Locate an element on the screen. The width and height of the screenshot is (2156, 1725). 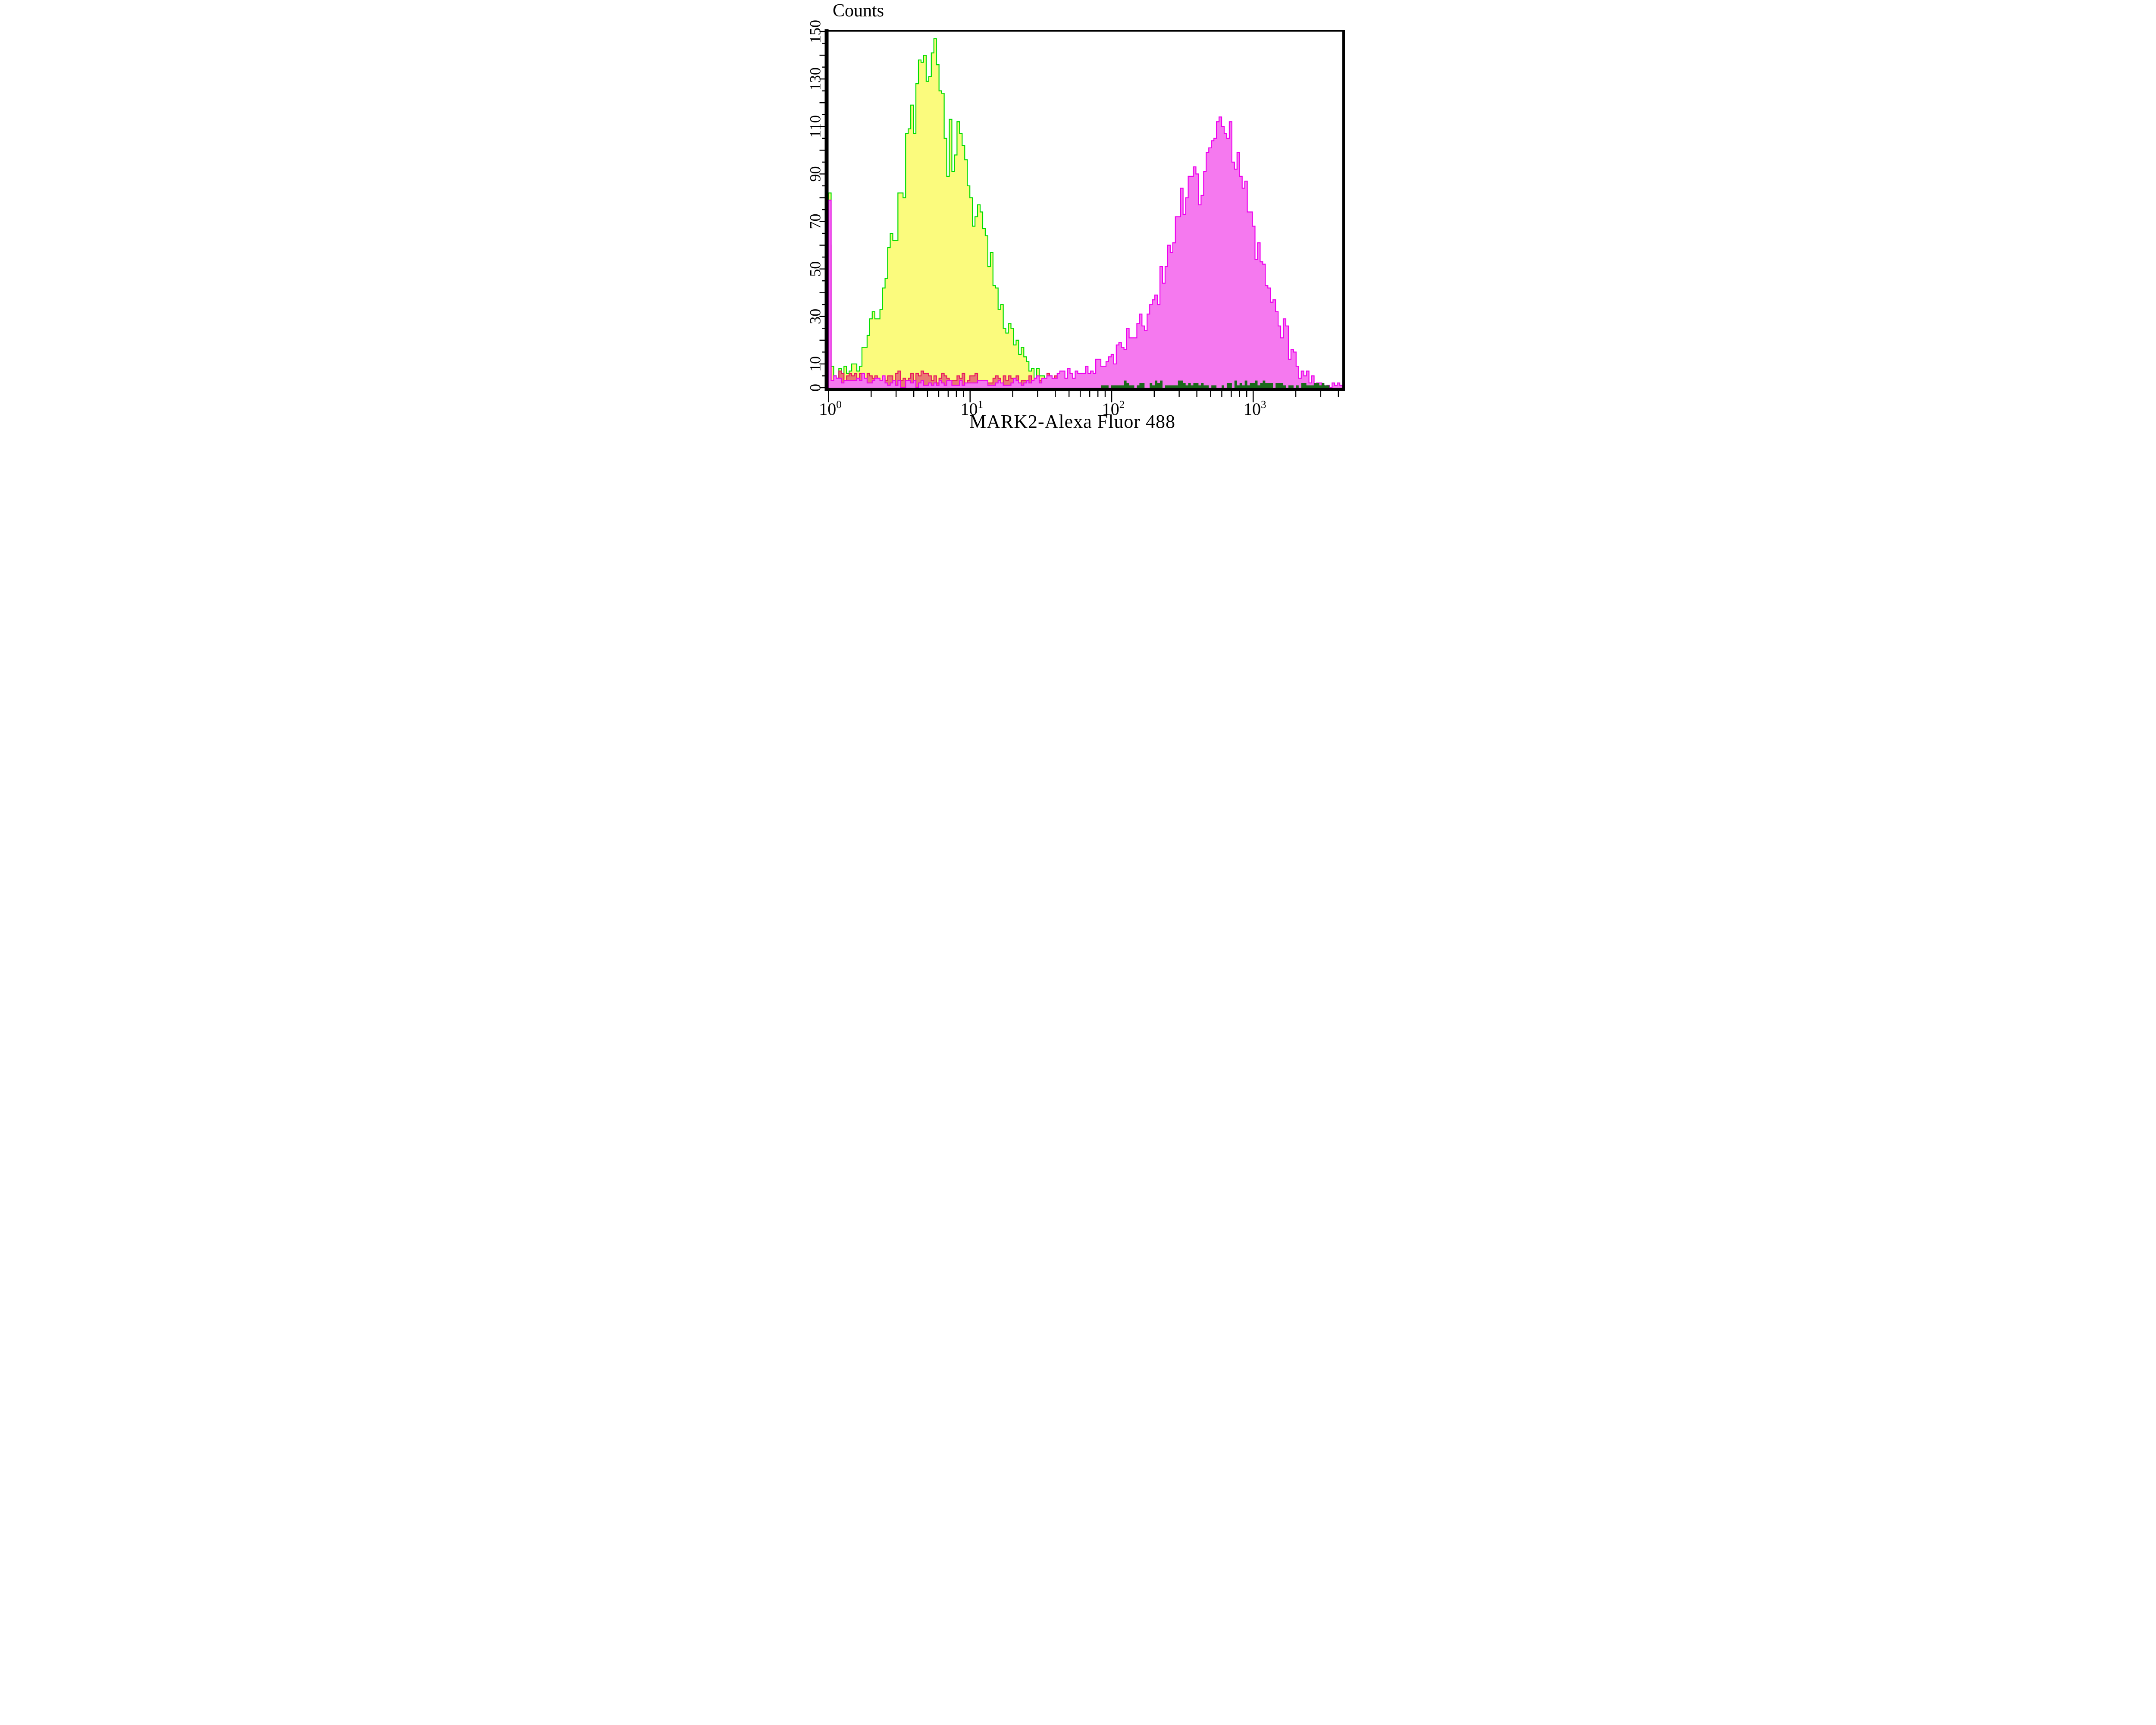
frame-bottom is located at coordinates (1084, 390).